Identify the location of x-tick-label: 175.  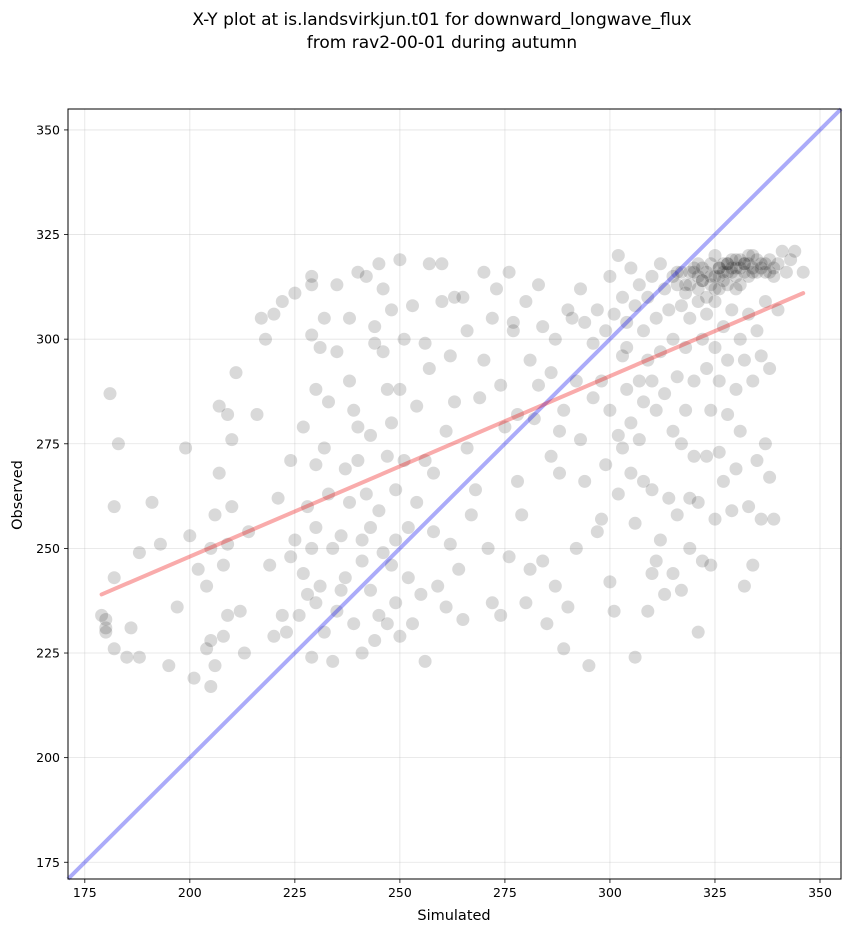
(85, 892).